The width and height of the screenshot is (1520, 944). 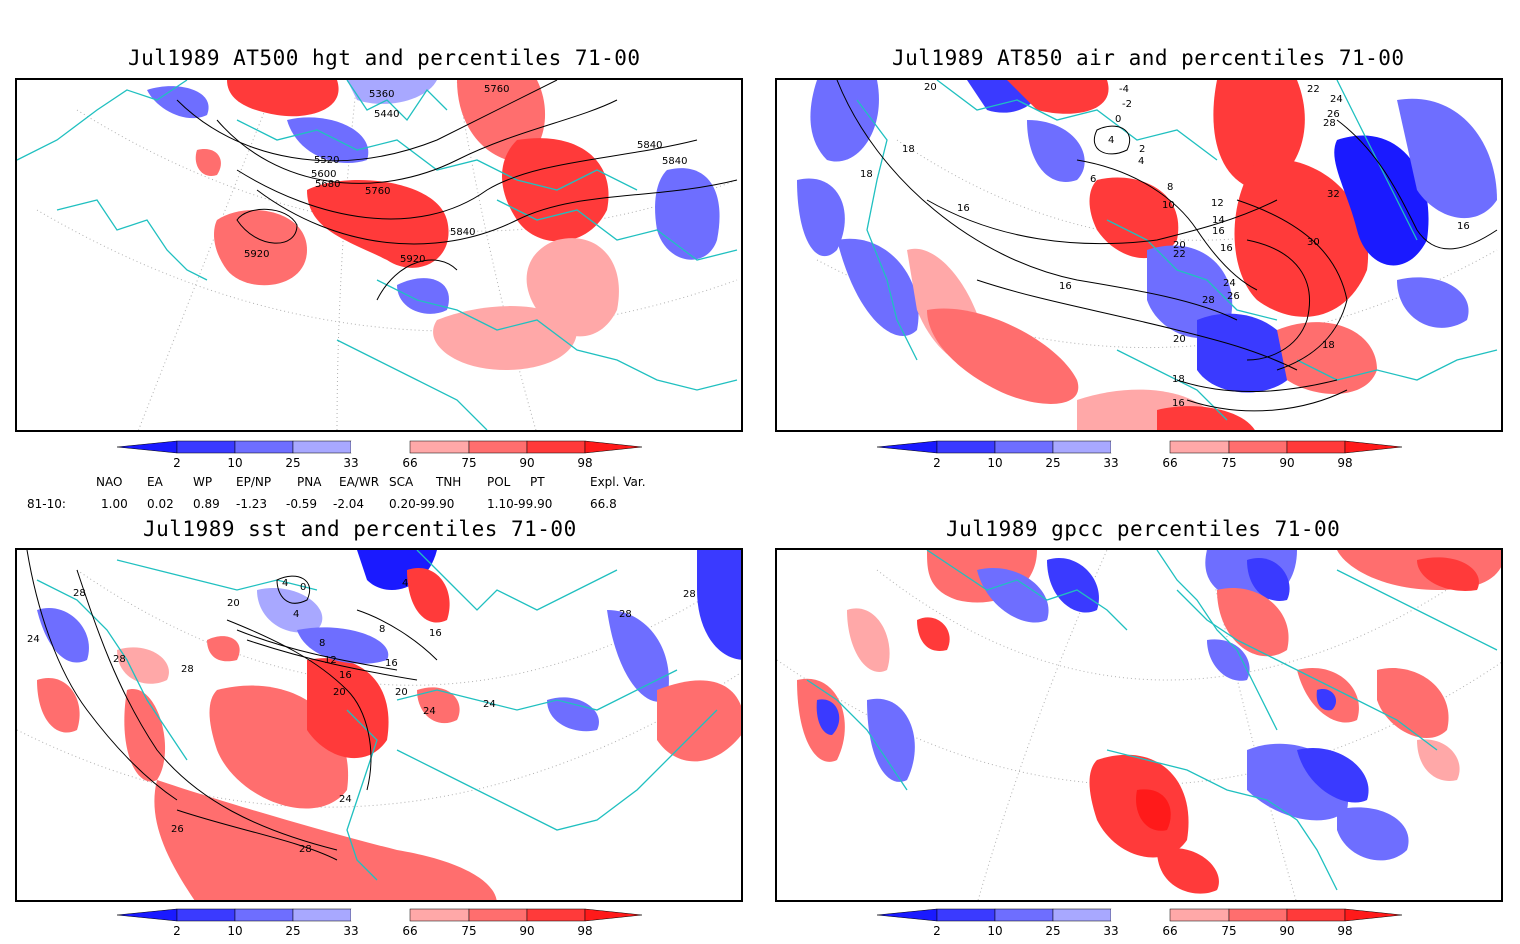 I want to click on contour-label: 10, so click(x=1168, y=205).